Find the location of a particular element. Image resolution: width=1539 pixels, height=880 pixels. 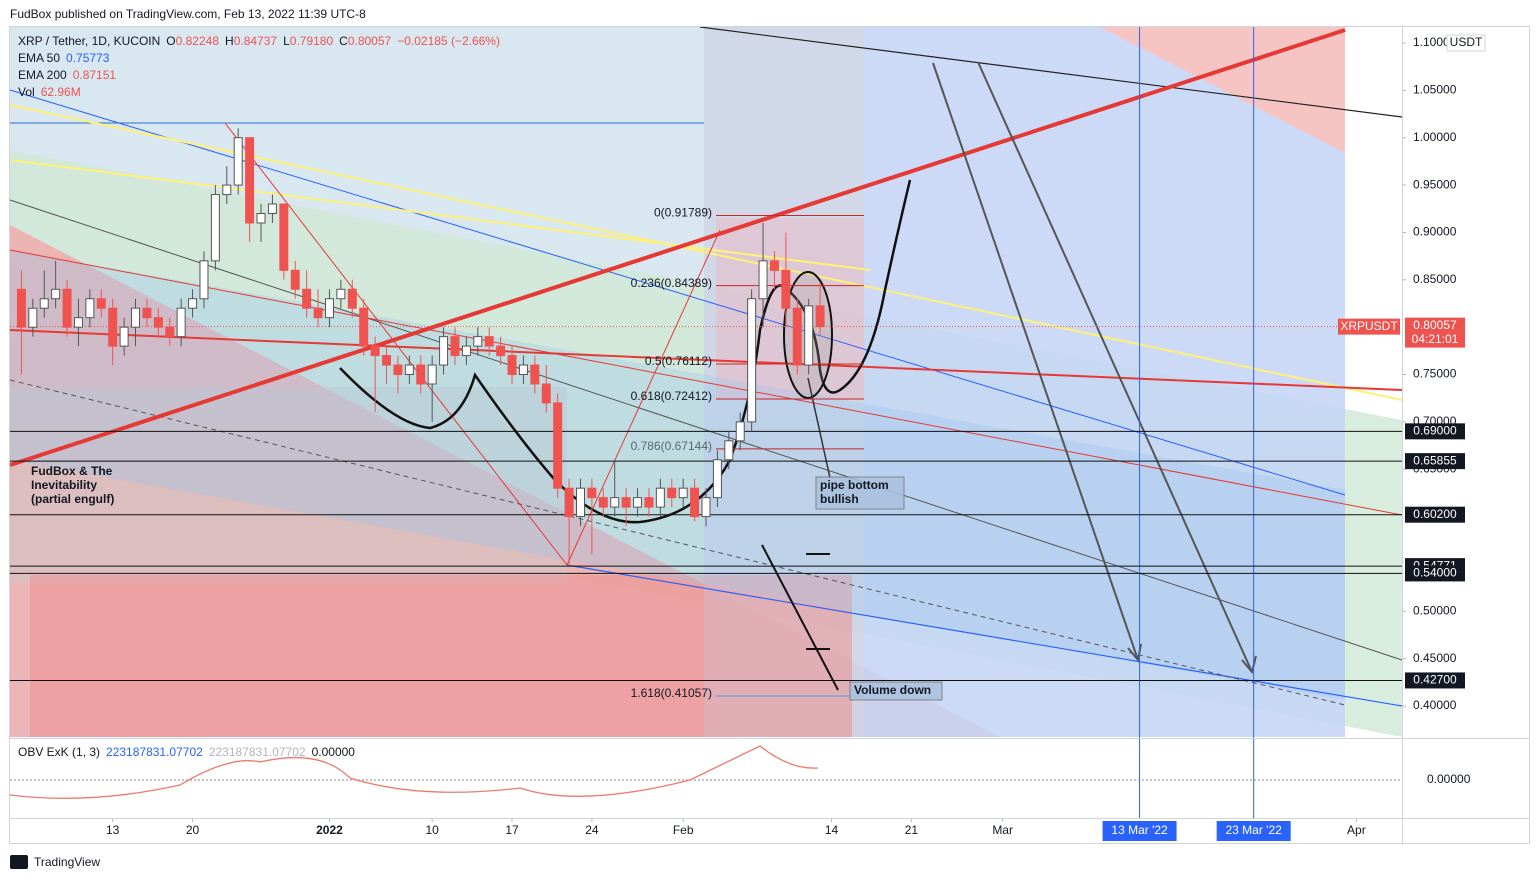

indicator-name: Vol is located at coordinates (26, 92).